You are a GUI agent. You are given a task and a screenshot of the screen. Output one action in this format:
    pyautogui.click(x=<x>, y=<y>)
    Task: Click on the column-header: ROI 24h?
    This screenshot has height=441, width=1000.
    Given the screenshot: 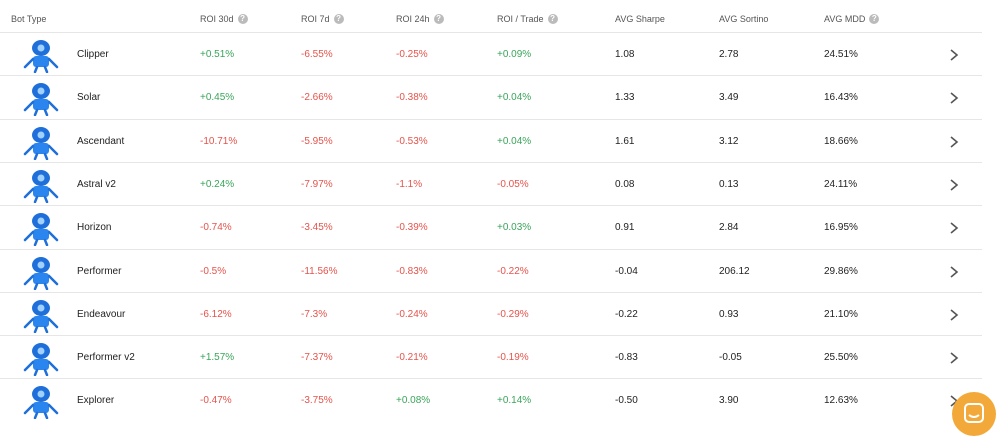 What is the action you would take?
    pyautogui.click(x=420, y=19)
    